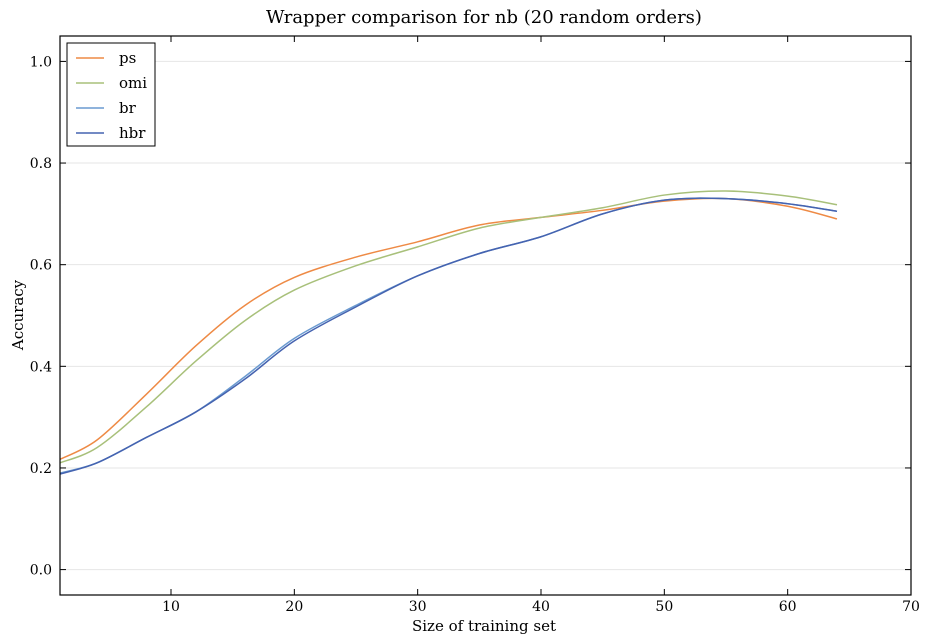  I want to click on x-tick-label: 60, so click(788, 607).